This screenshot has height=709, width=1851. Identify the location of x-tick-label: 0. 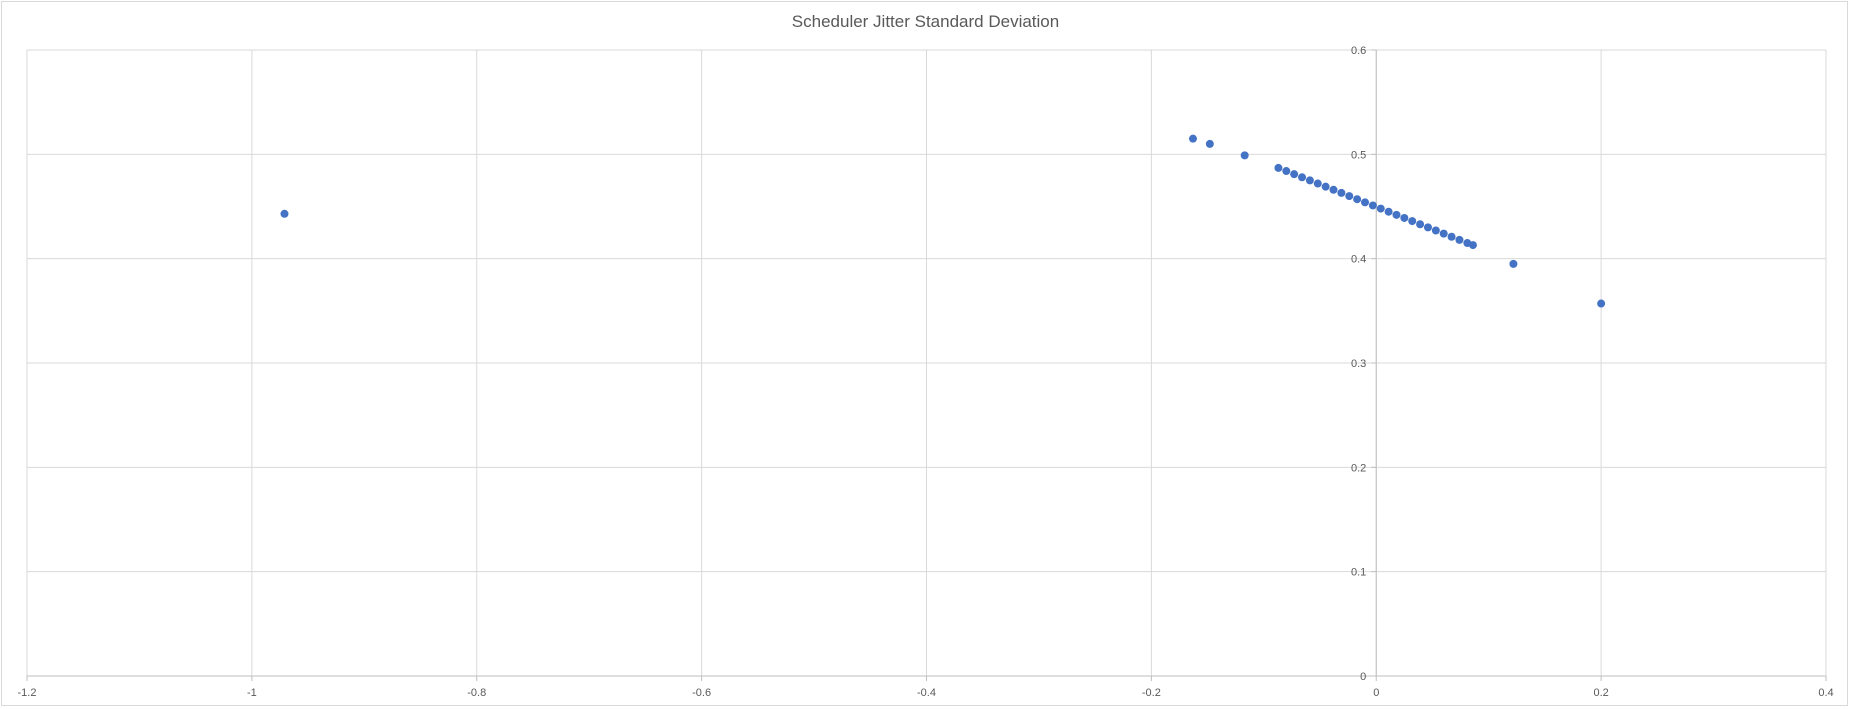
(1376, 693).